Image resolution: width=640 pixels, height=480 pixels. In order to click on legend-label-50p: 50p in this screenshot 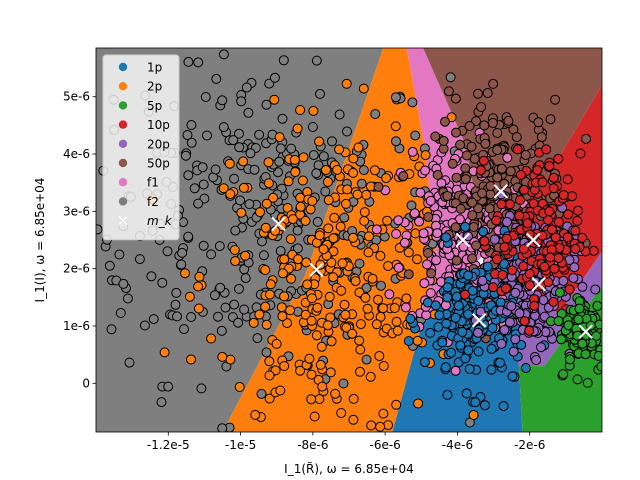, I will do `click(158, 164)`.